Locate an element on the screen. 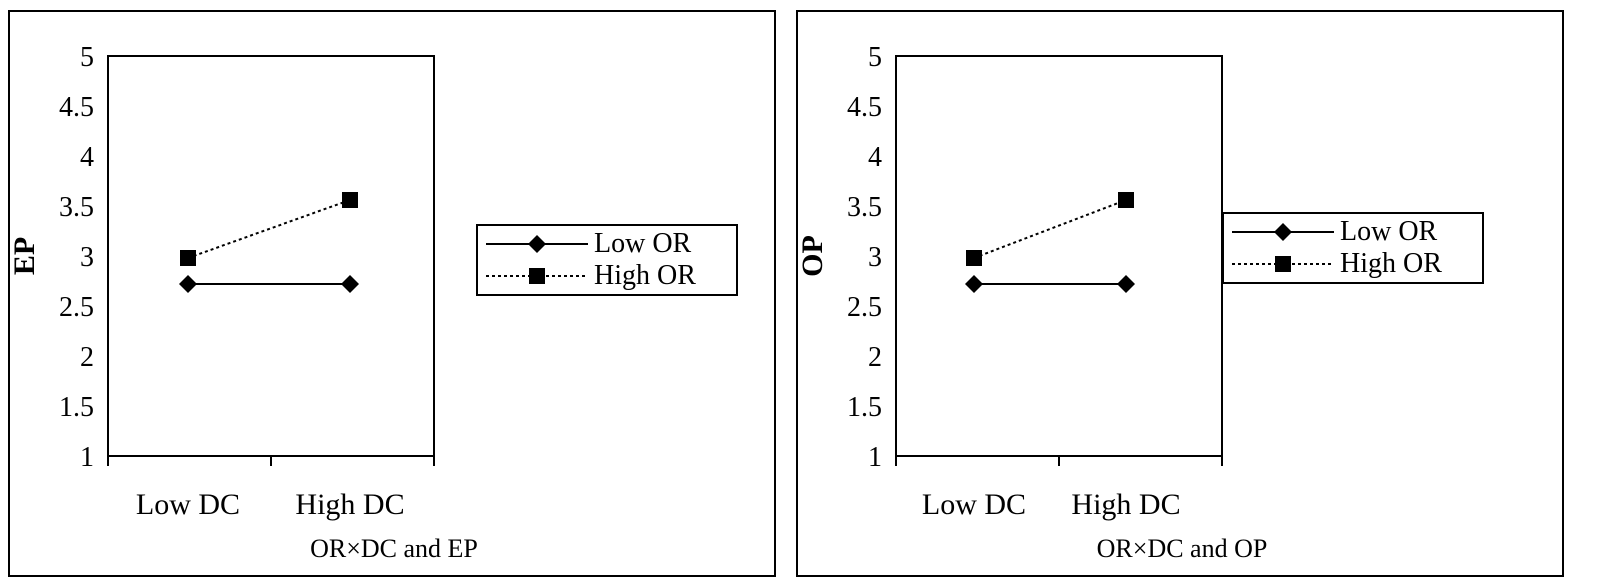 This screenshot has height=587, width=1600. chart-caption: OR×DC and EP is located at coordinates (394, 548).